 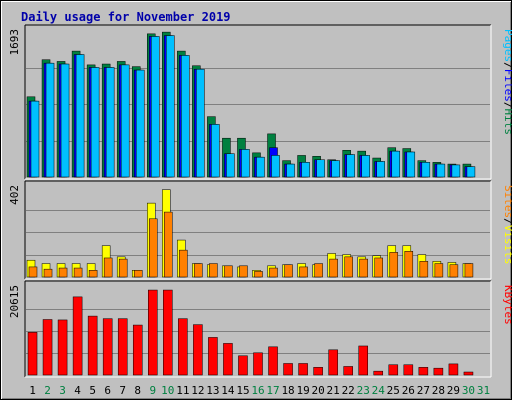 What do you see at coordinates (408, 390) in the screenshot?
I see `x-tick-label: 26` at bounding box center [408, 390].